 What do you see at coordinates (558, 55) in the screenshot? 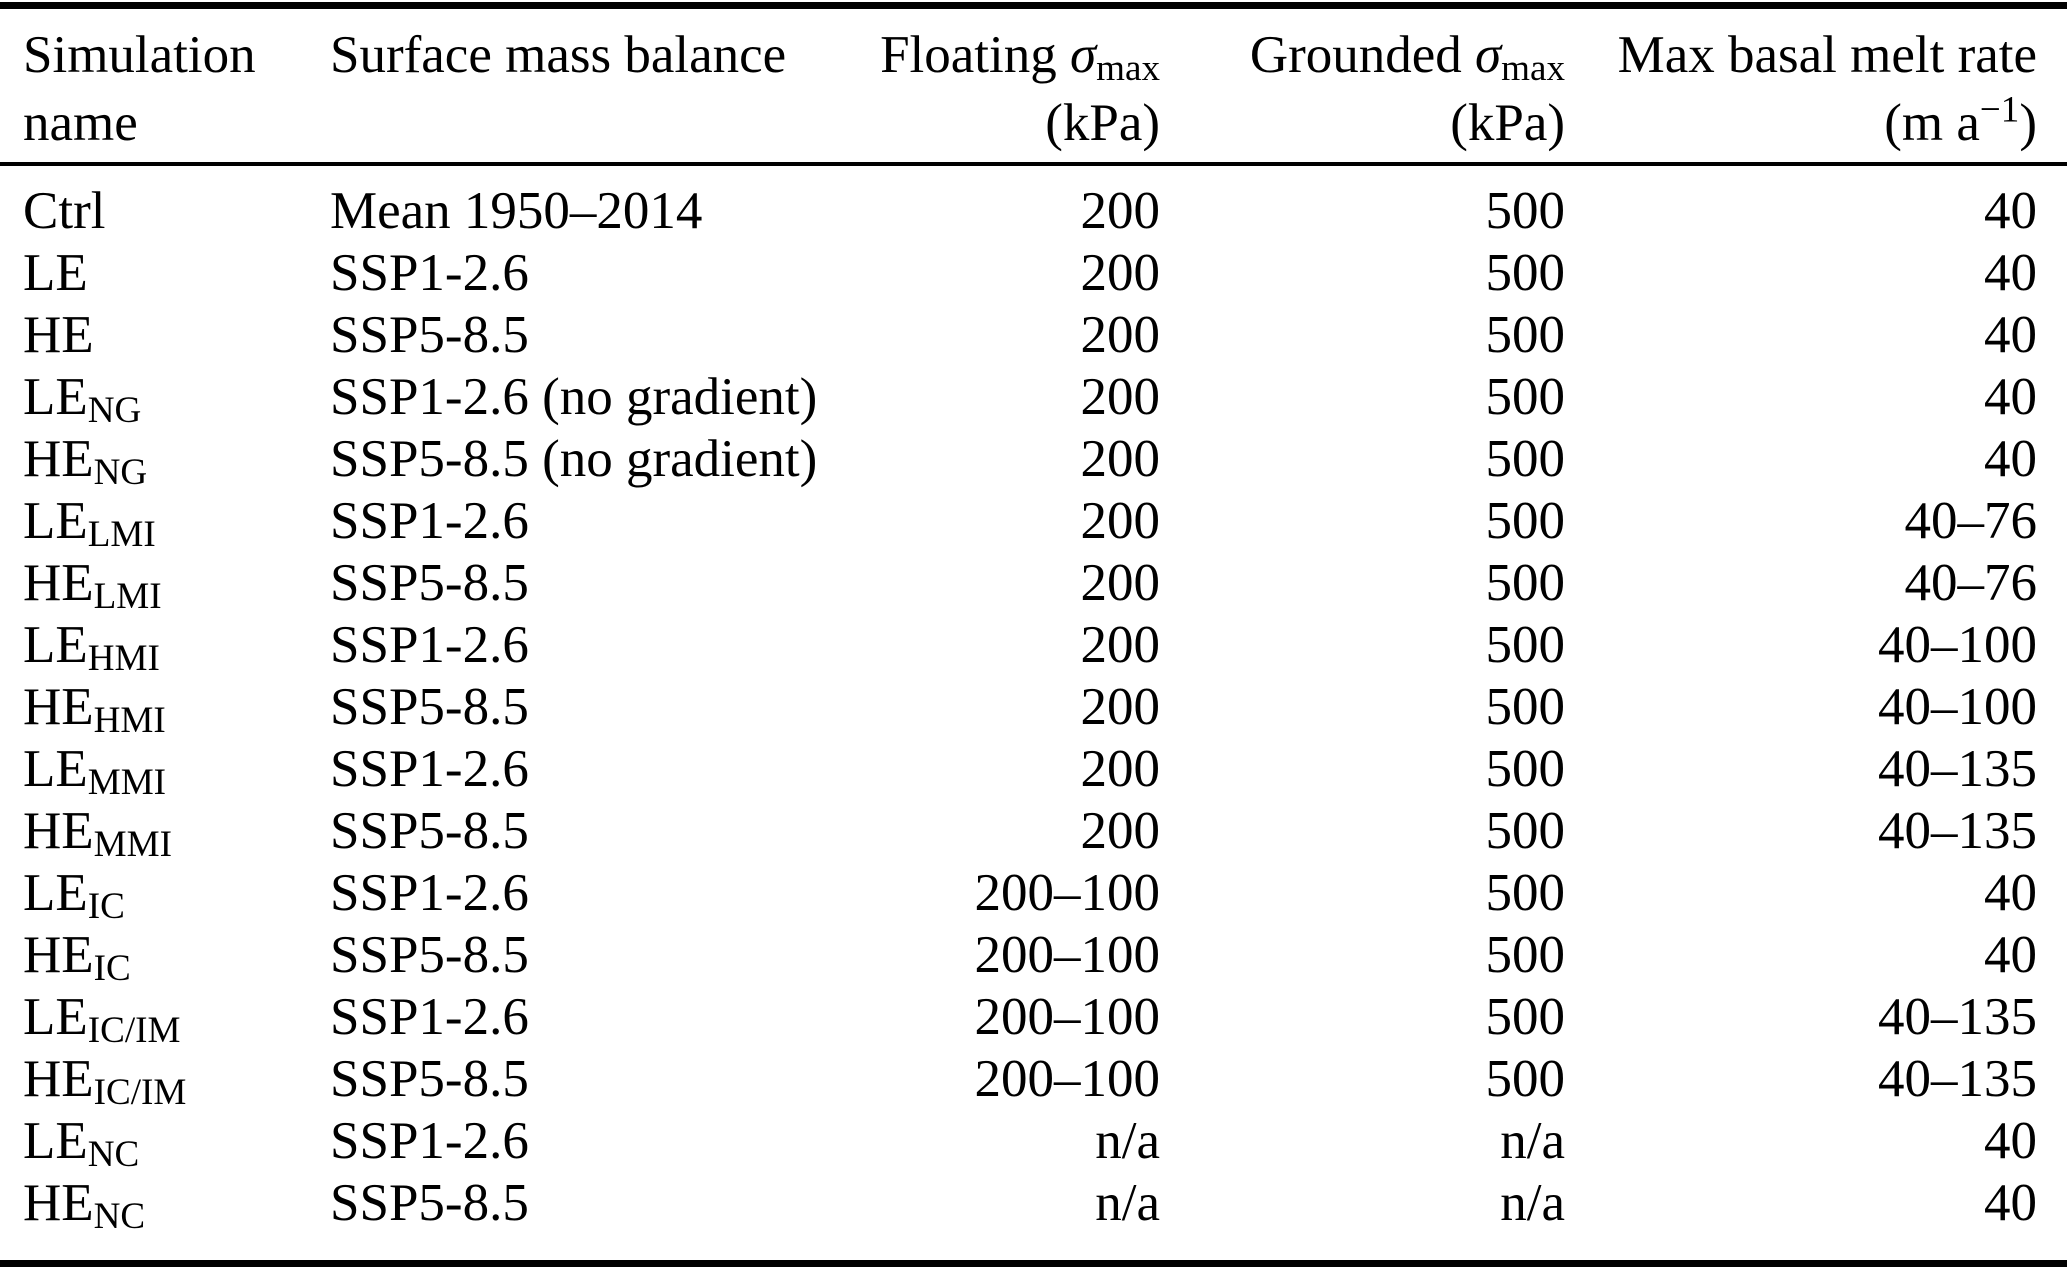
I see `col-header-smb: Surface mass balance` at bounding box center [558, 55].